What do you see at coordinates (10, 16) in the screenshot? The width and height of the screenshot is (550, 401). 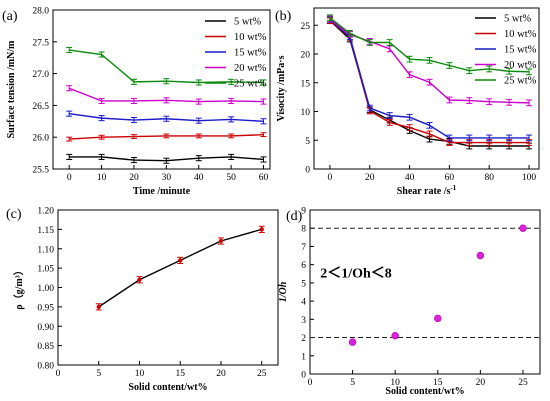 I see `panel-label: (a)` at bounding box center [10, 16].